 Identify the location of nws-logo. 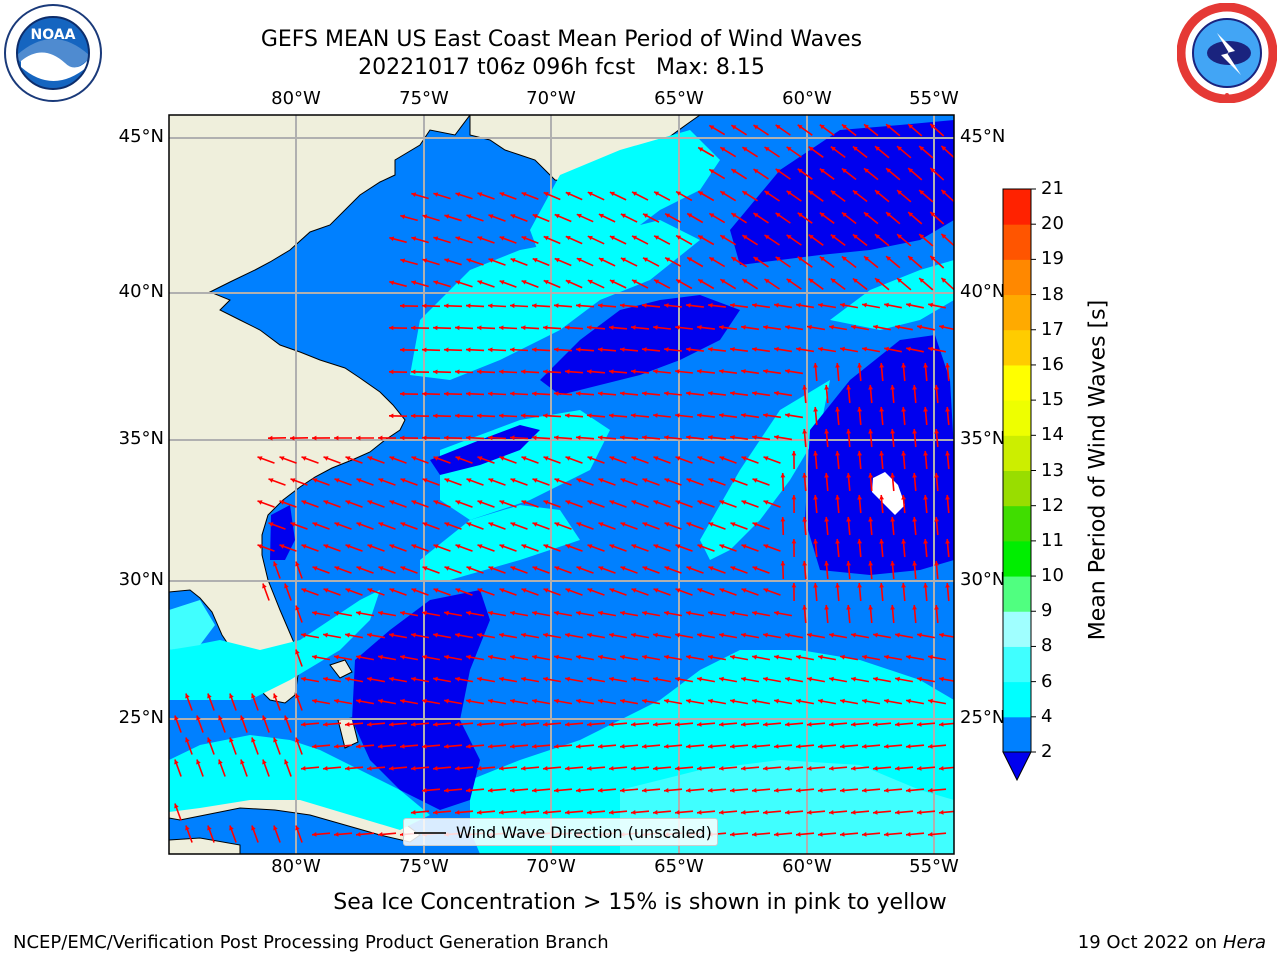
(1227, 53).